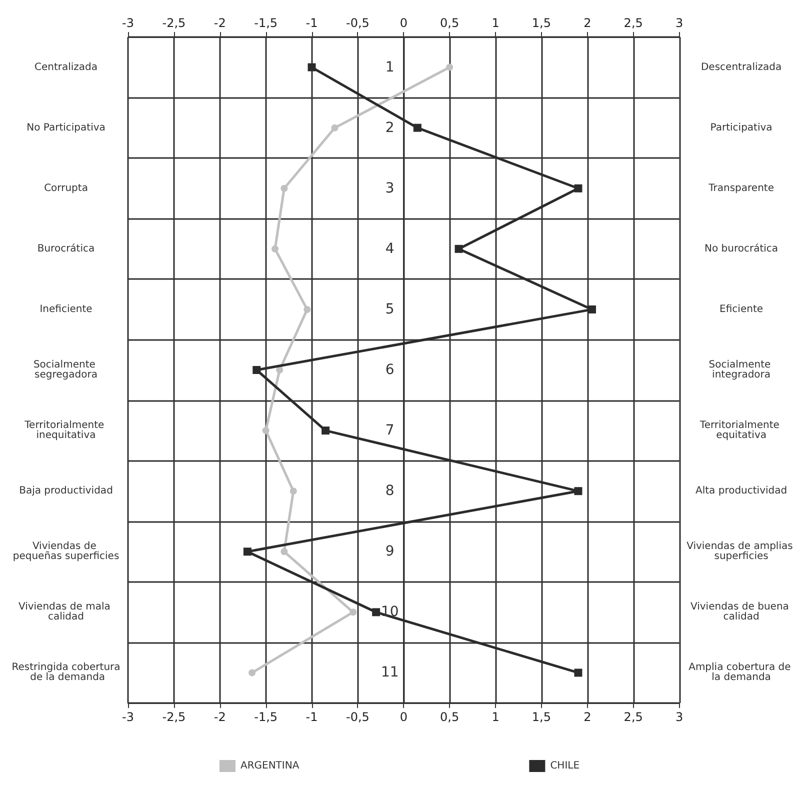 The image size is (799, 785). Describe the element at coordinates (741, 67) in the screenshot. I see `y2-tick-label: Descentralizada` at that location.